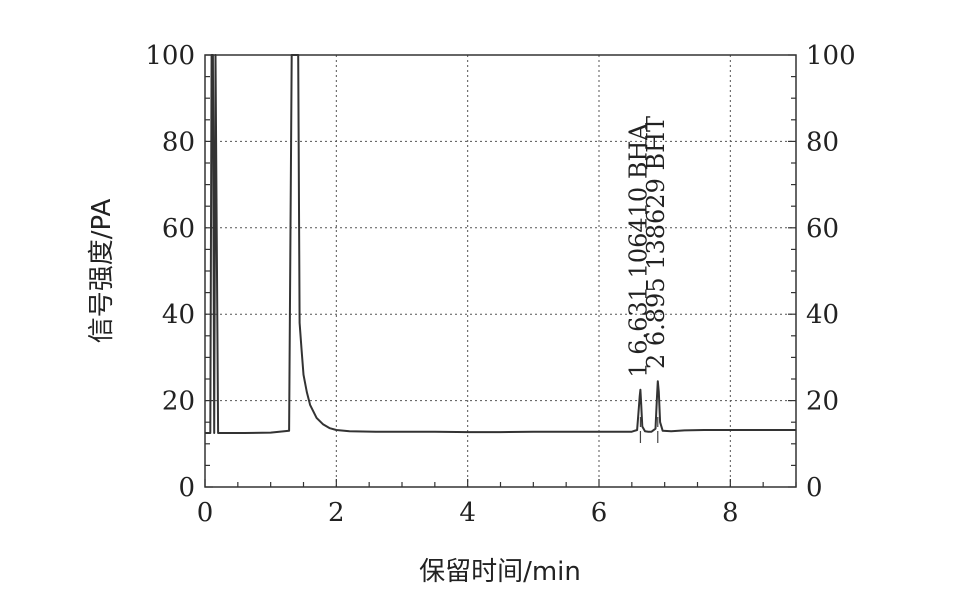 This screenshot has height=606, width=960. I want to click on x-tick-label: 0, so click(205, 513).